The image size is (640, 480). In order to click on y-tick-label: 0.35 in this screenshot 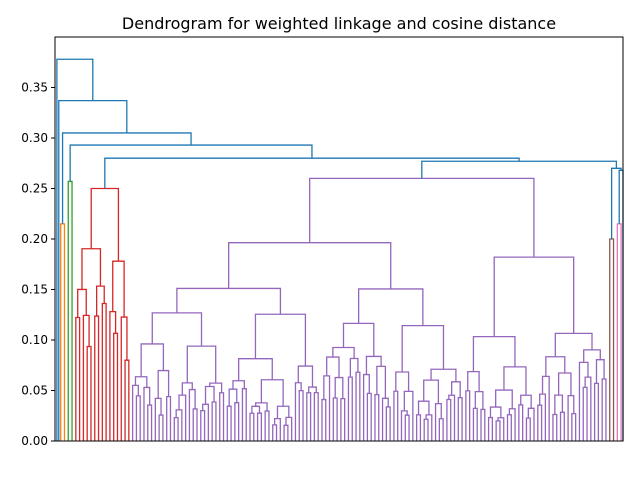, I will do `click(34, 88)`.